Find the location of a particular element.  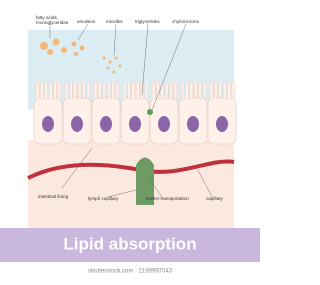

label: further transportation is located at coordinates (167, 198).